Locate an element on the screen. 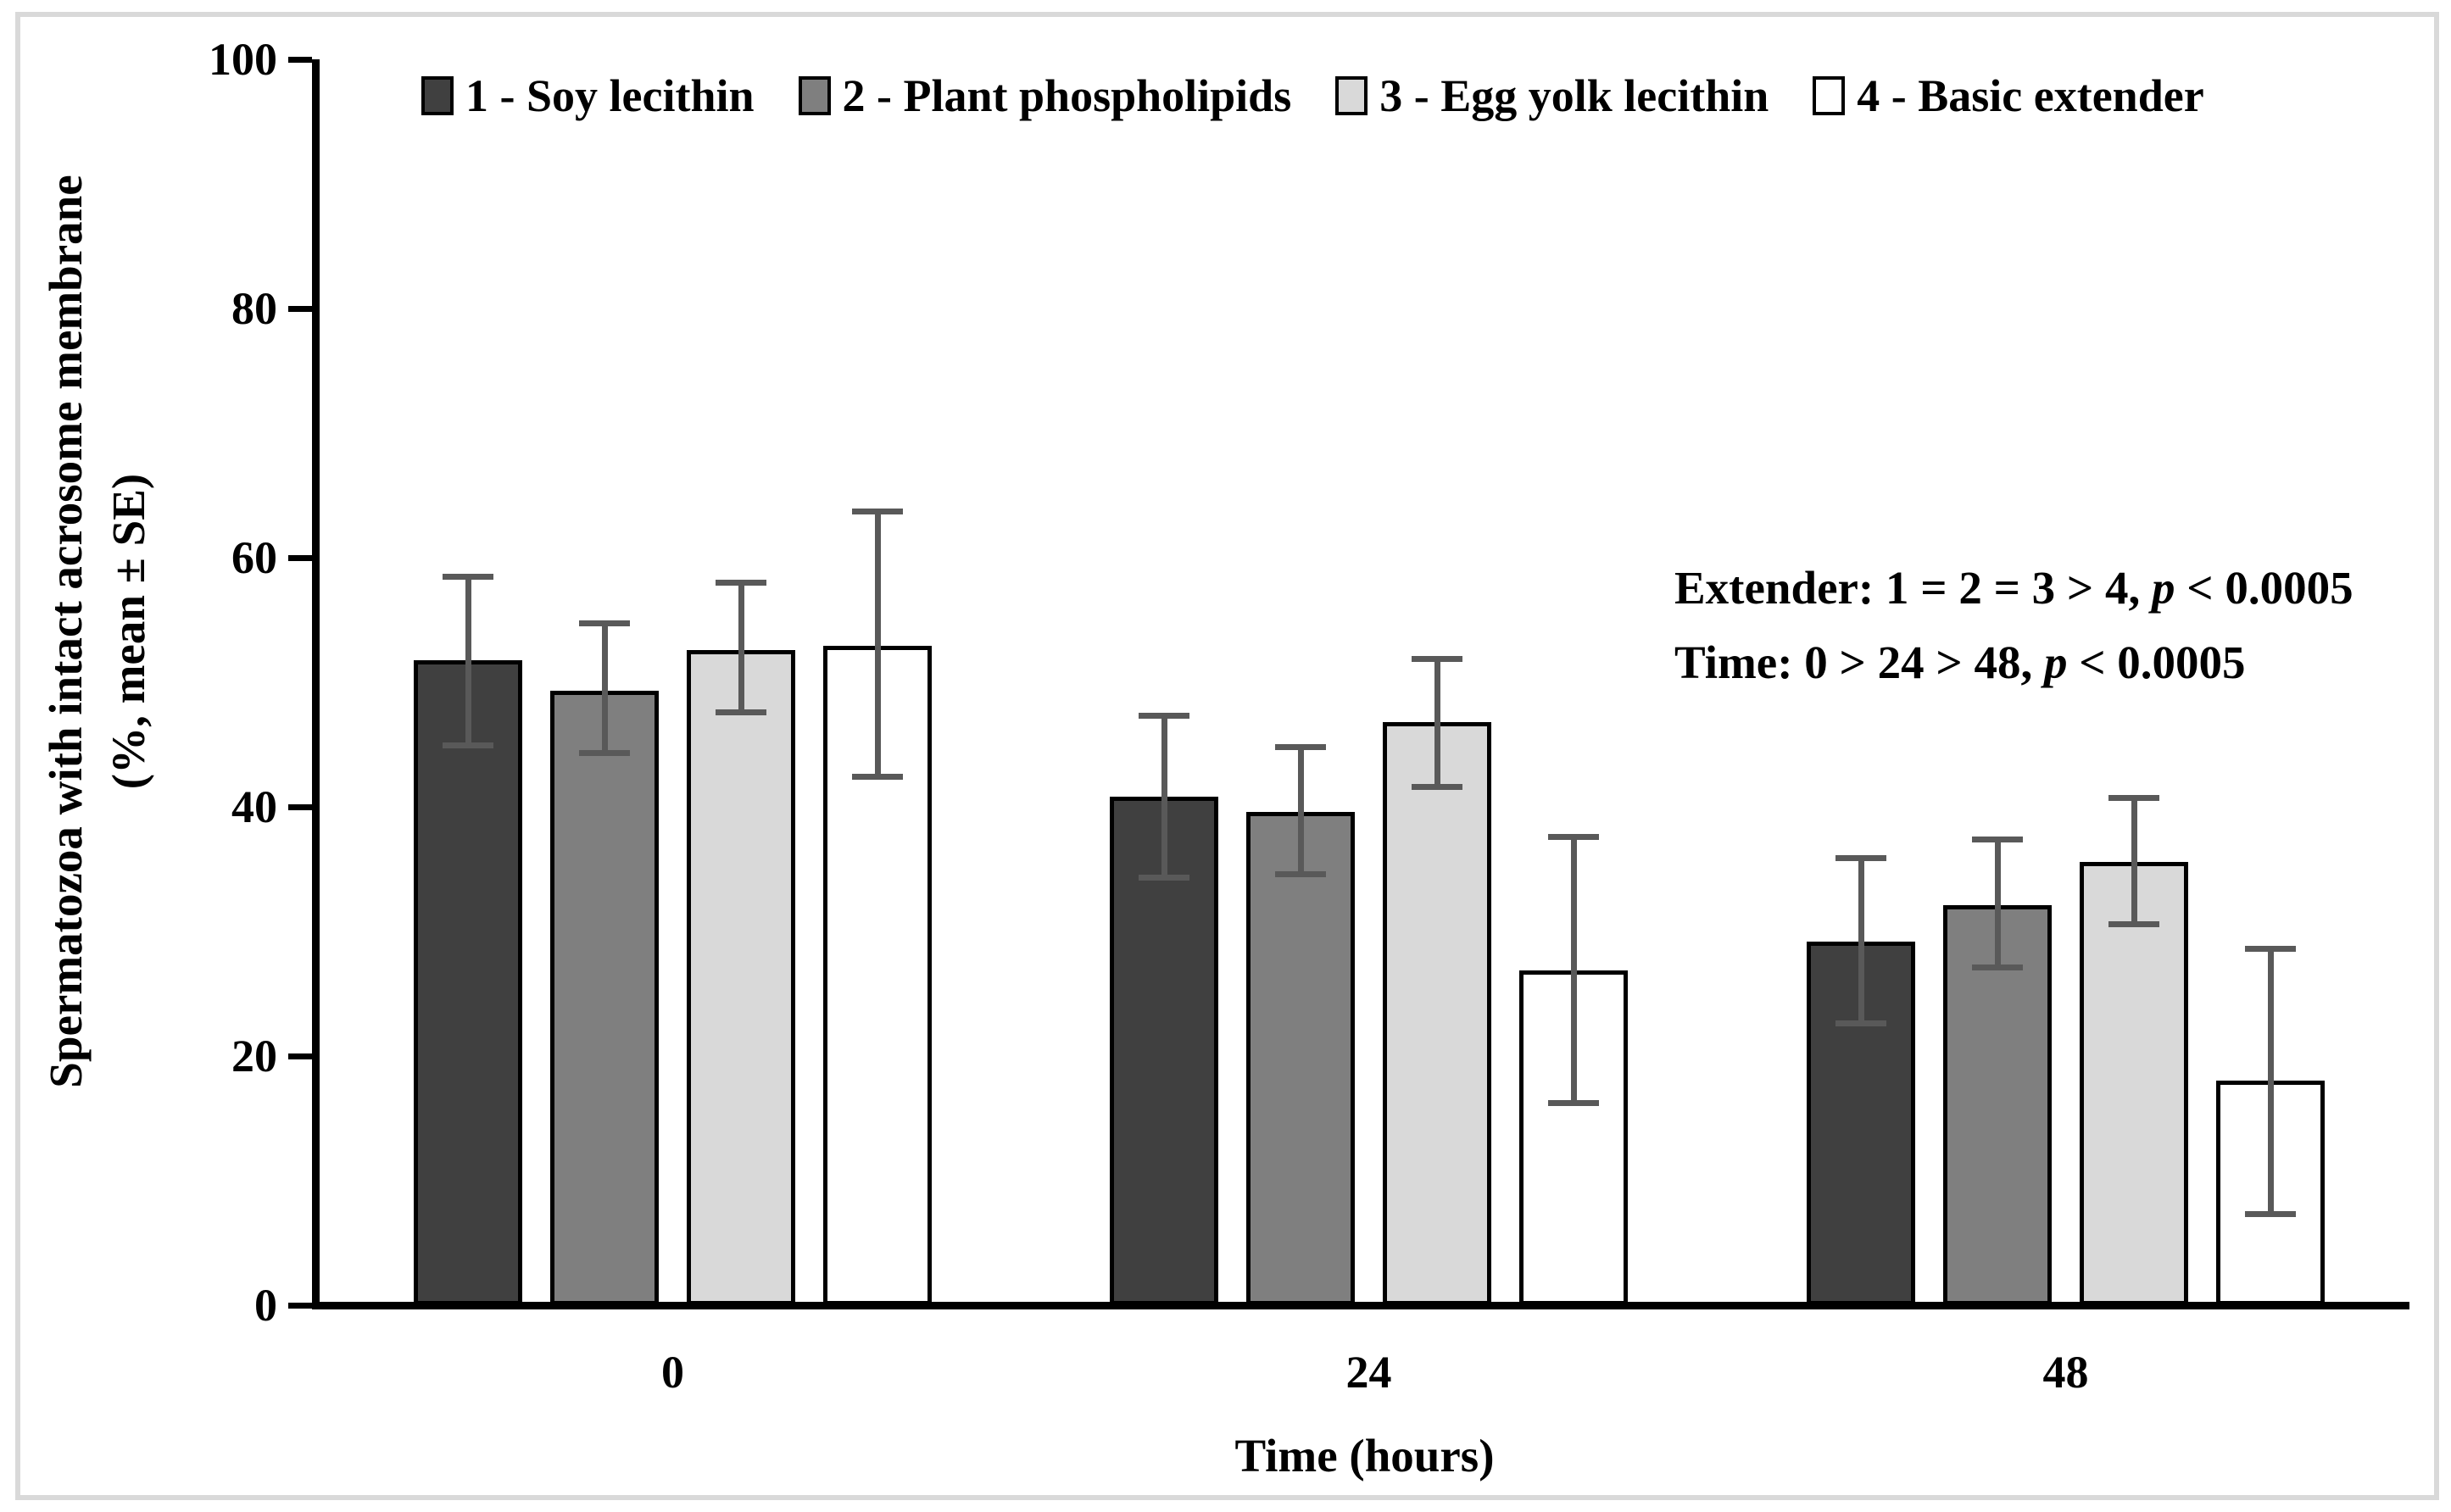  legend-item-4: 4 - Basic extender is located at coordinates (2008, 96).